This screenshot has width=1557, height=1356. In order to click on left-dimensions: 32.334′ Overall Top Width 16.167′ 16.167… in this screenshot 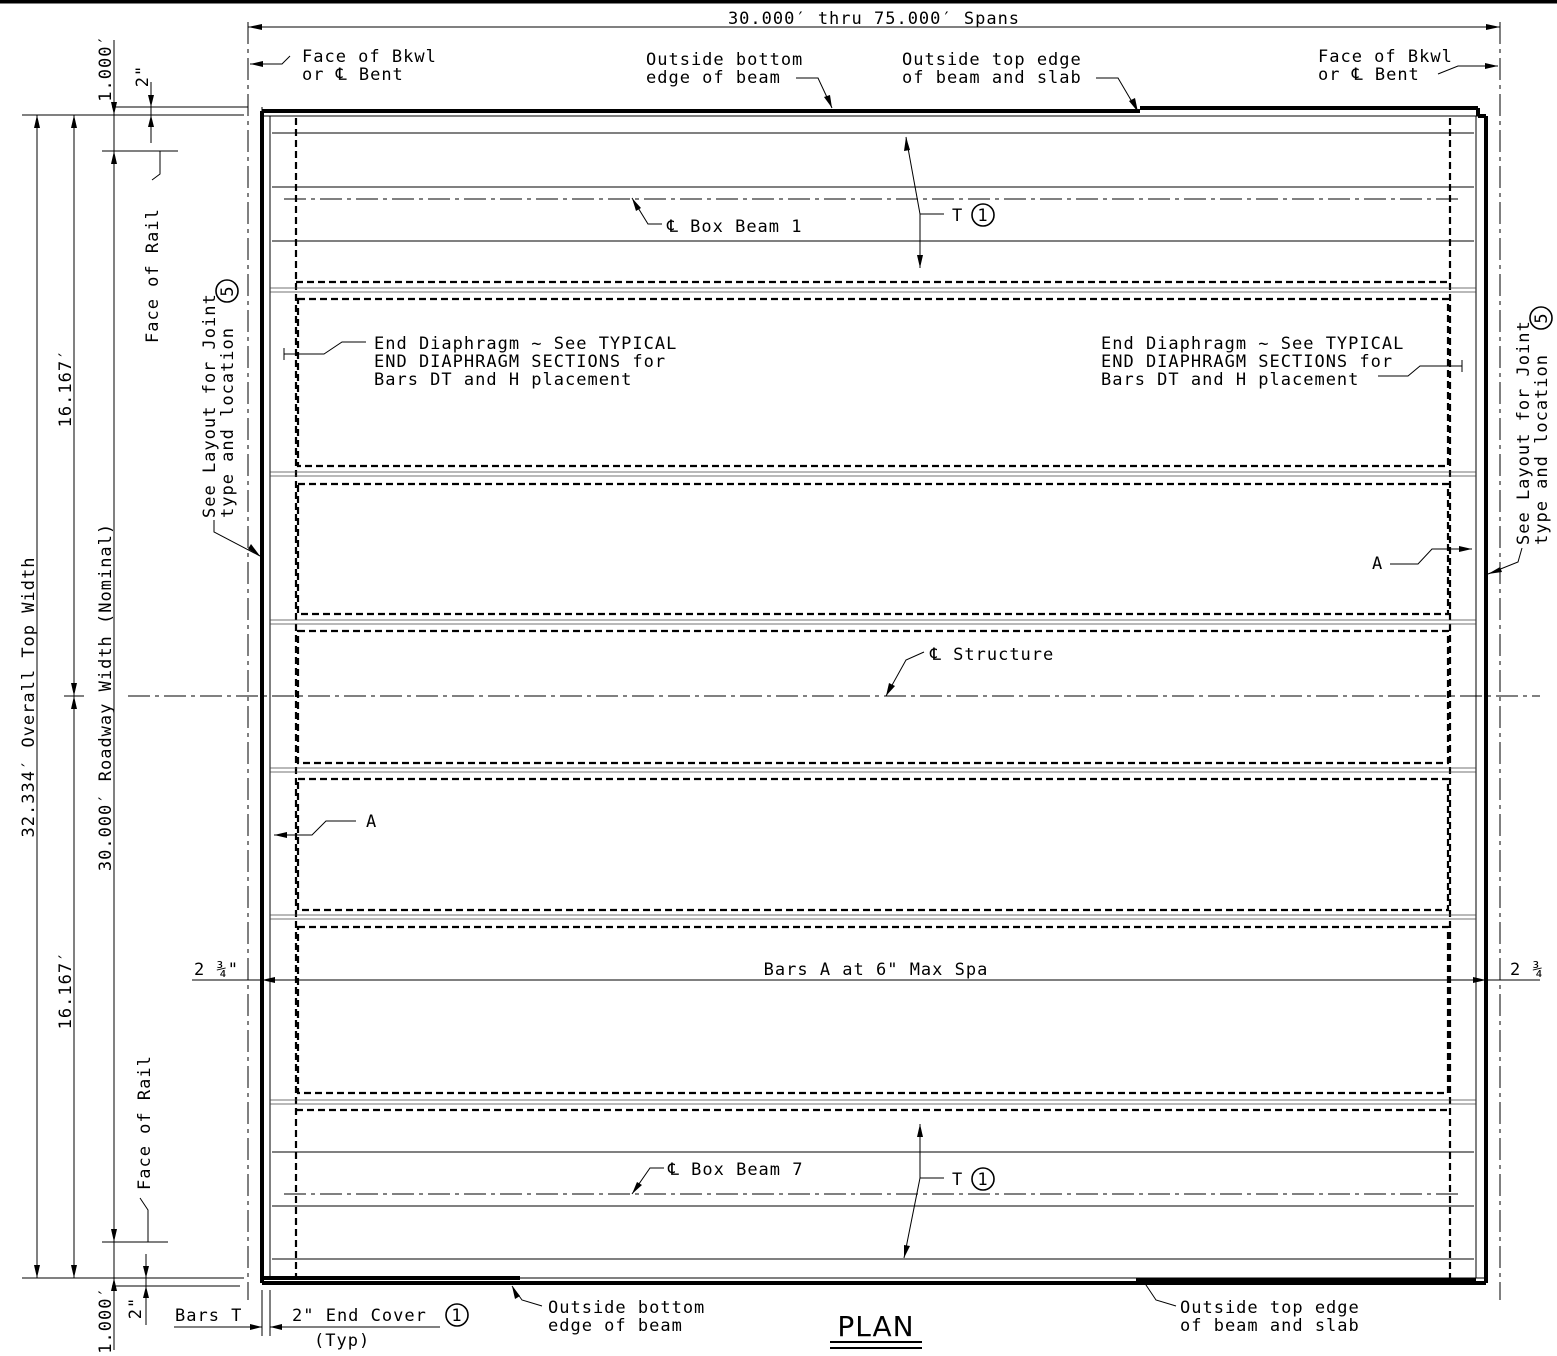, I will do `click(133, 694)`.